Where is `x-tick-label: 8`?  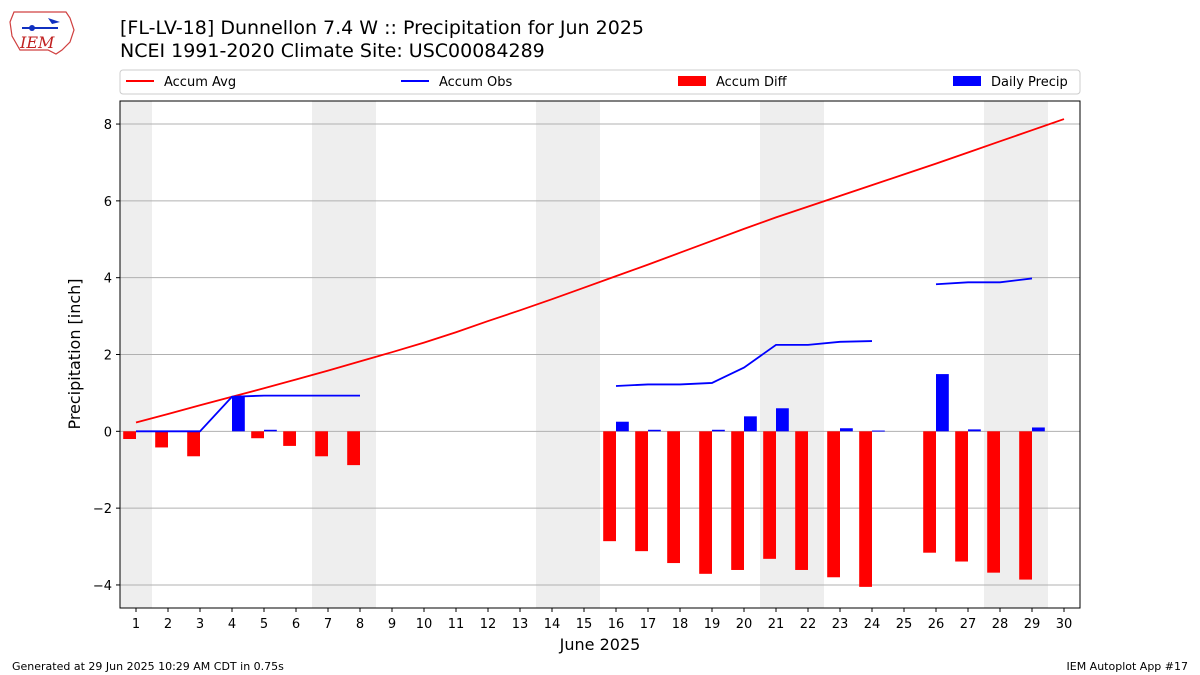
x-tick-label: 8 is located at coordinates (360, 624).